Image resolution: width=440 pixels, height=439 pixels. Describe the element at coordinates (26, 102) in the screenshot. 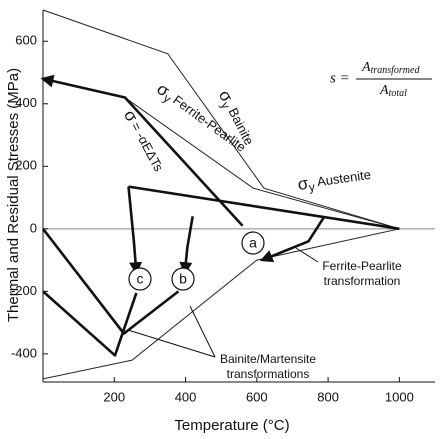

I see `y-tick-label: 400` at that location.